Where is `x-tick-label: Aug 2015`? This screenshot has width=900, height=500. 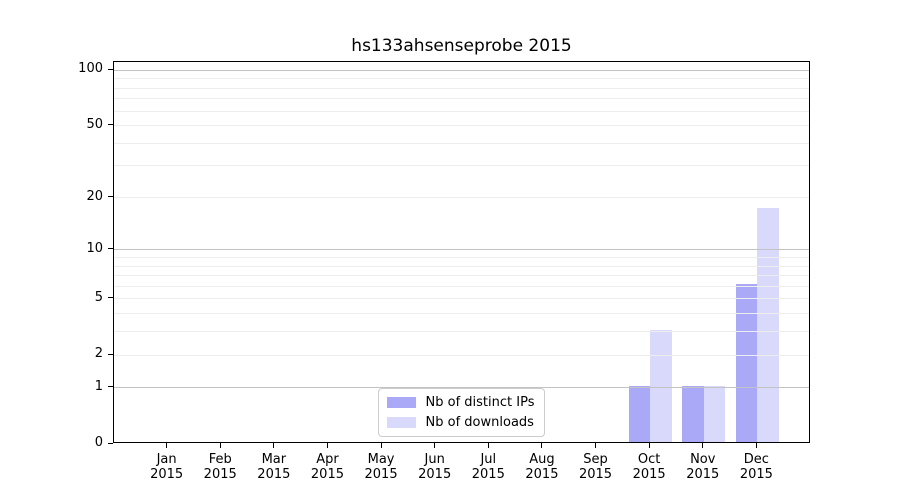
x-tick-label: Aug 2015 is located at coordinates (542, 467).